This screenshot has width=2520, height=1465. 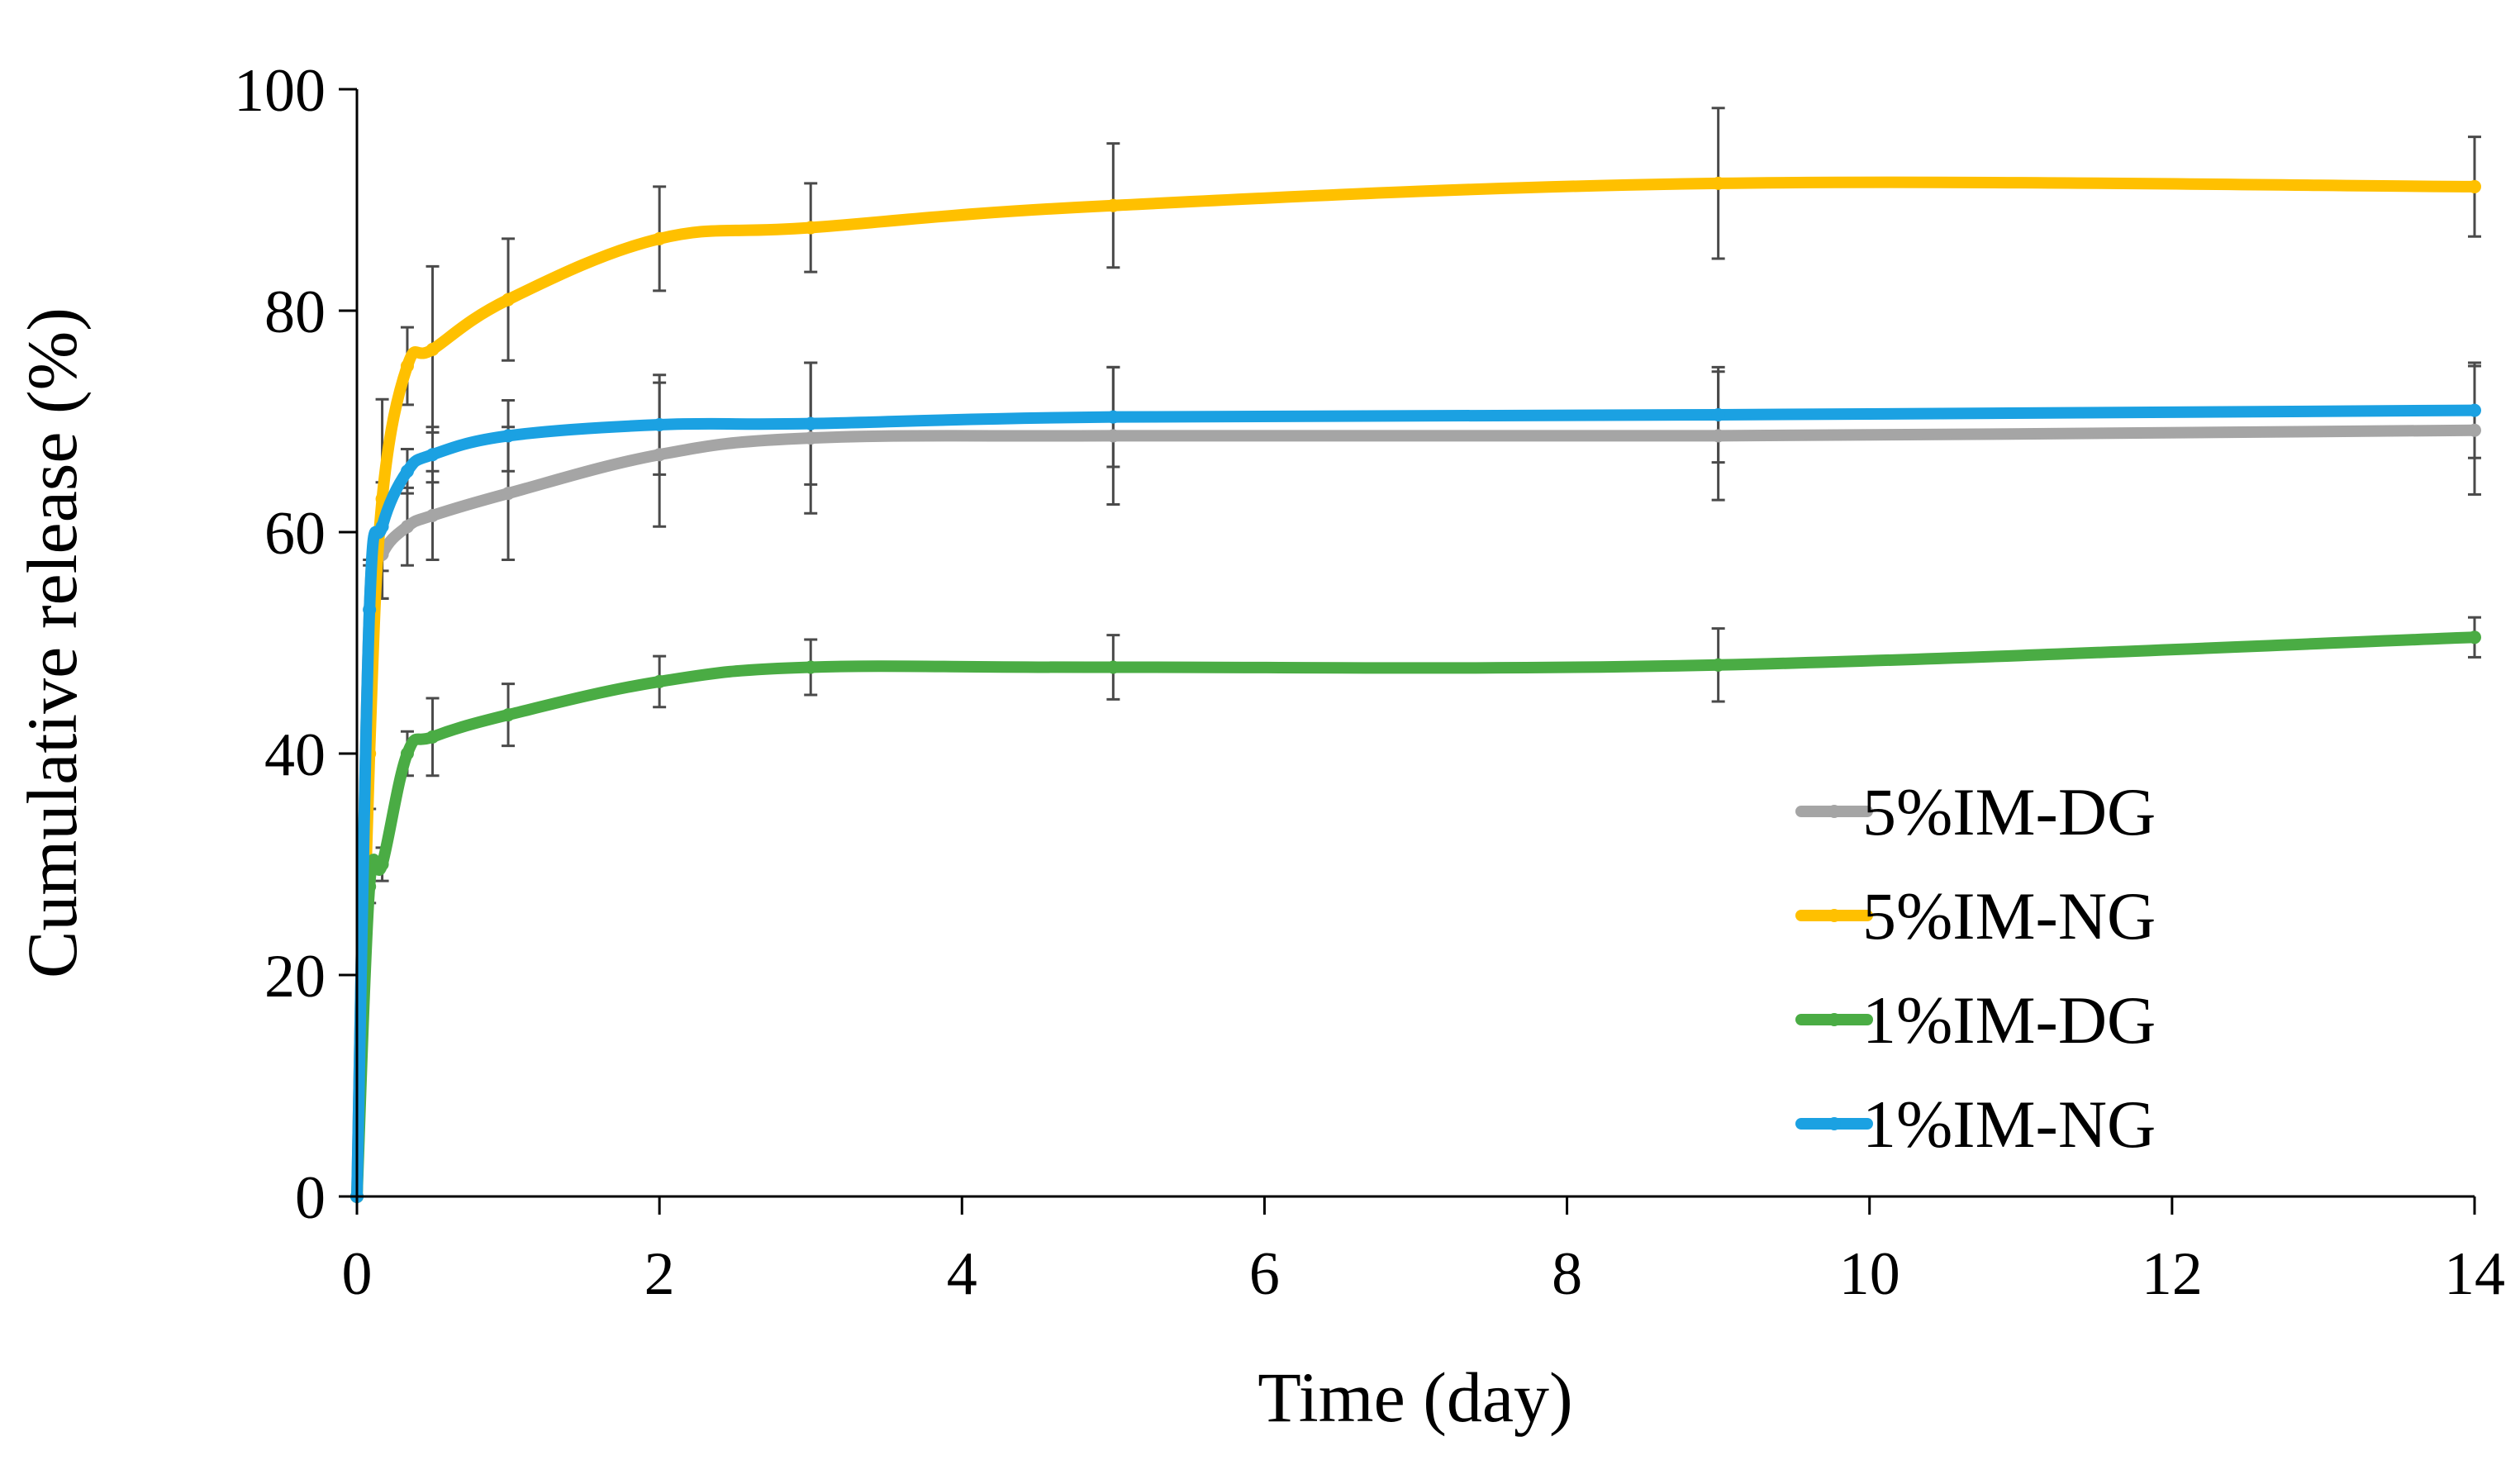 I want to click on legend-entry: 5%IM-DG, so click(x=1975, y=811).